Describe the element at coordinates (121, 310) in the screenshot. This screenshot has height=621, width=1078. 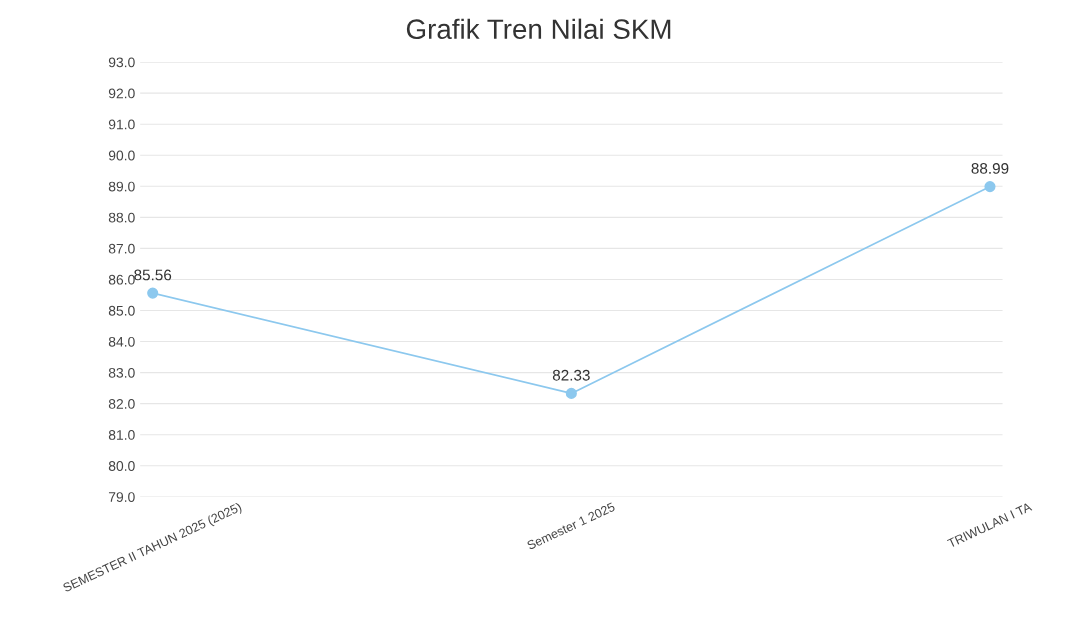
I see `y-tick-label: 85.0` at that location.